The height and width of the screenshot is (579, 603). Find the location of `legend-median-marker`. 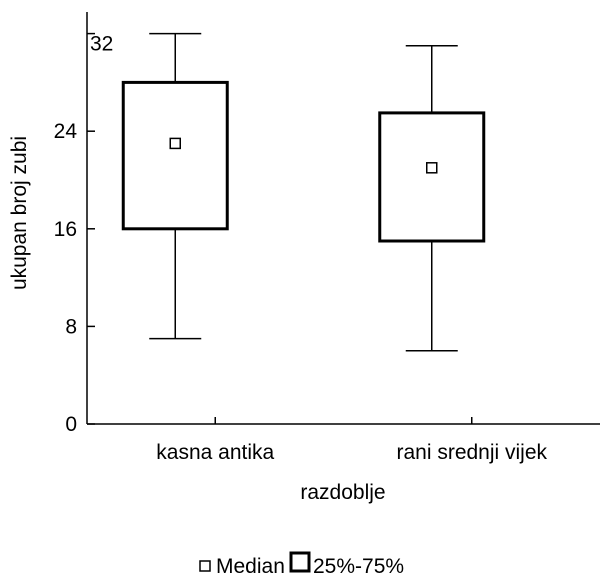

legend-median-marker is located at coordinates (205, 566).